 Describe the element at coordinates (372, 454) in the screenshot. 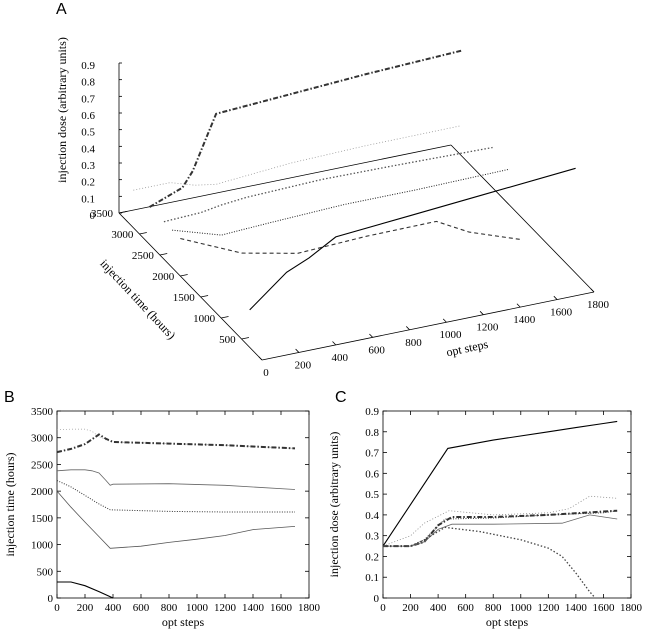

I see `y-tick-label: 0.7` at that location.